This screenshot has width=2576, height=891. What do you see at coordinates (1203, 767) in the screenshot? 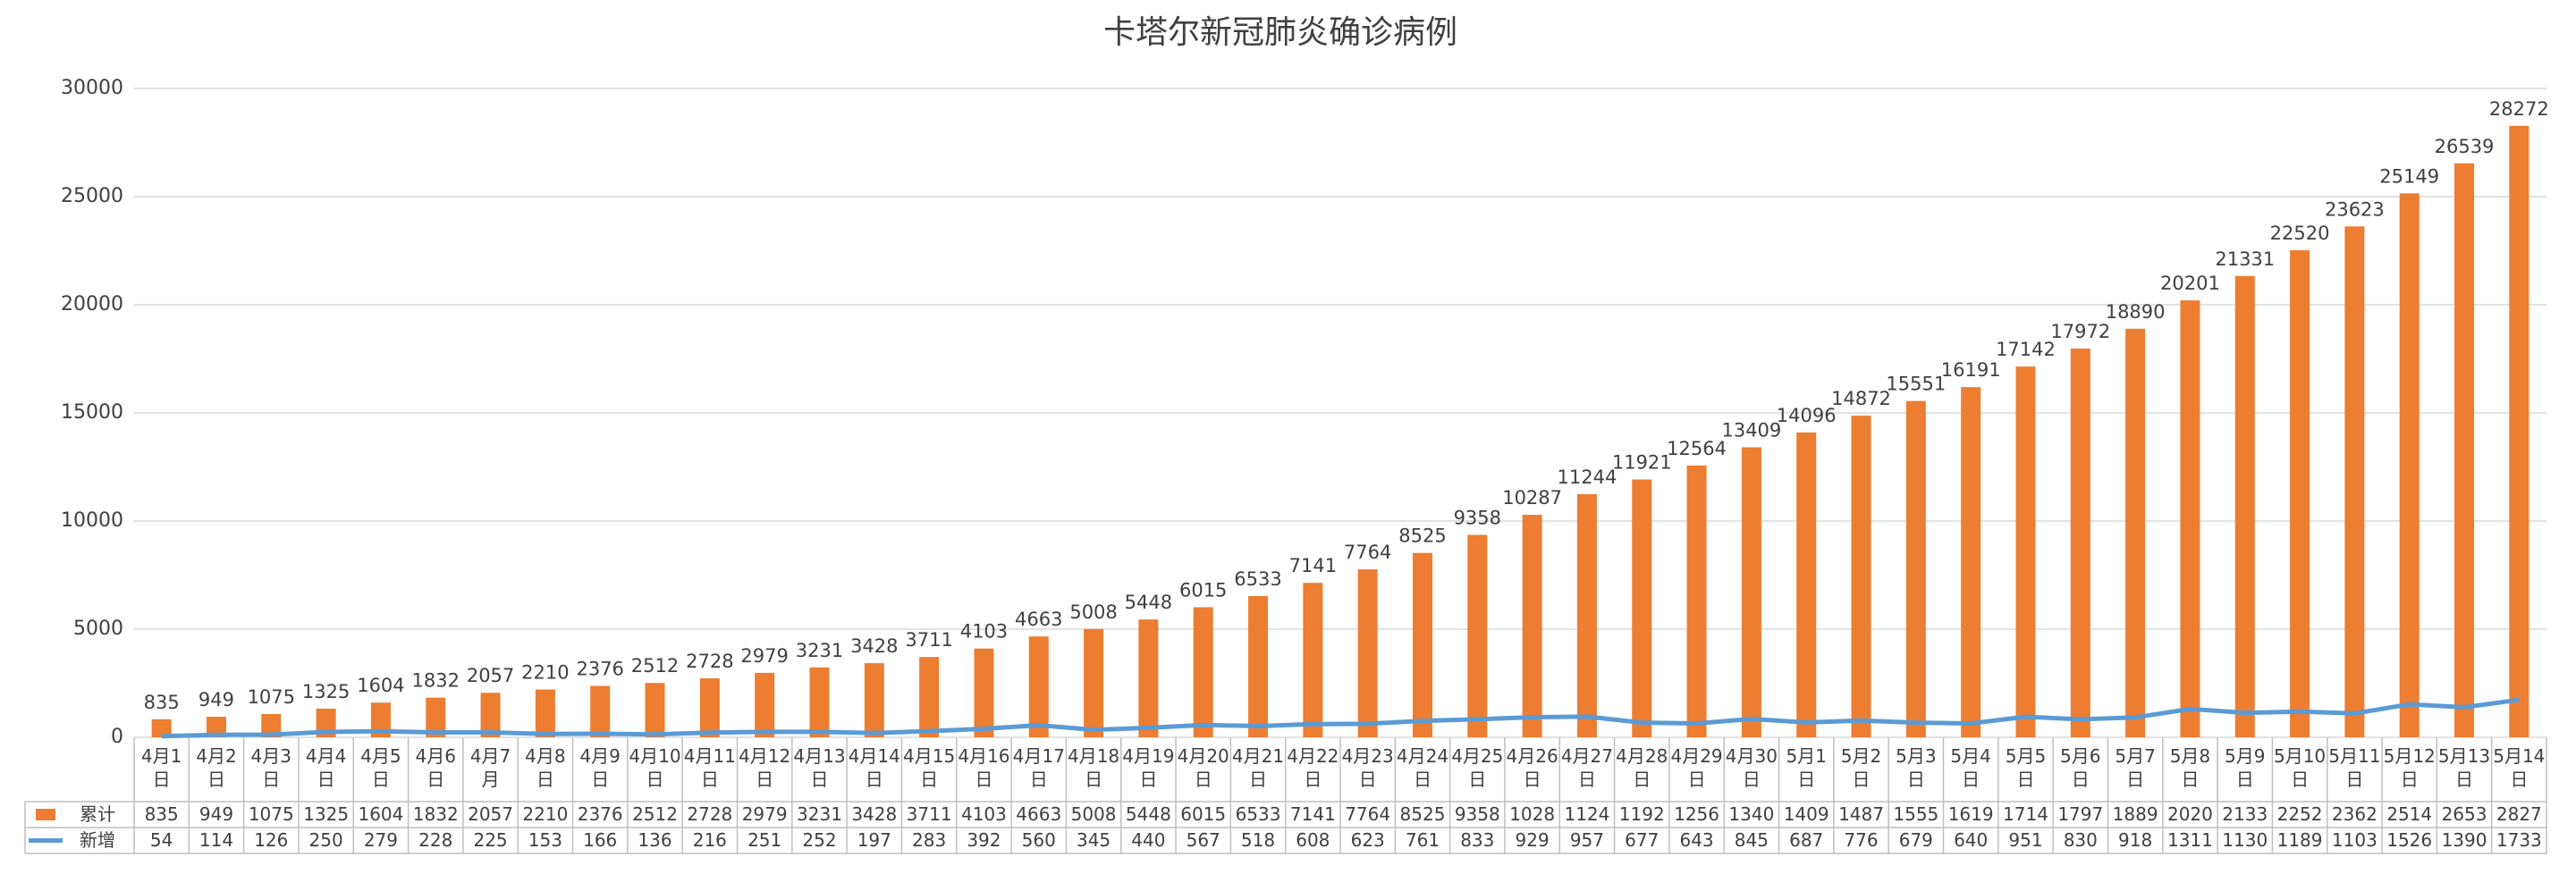
I see `x-tick-label: 4月20日` at bounding box center [1203, 767].